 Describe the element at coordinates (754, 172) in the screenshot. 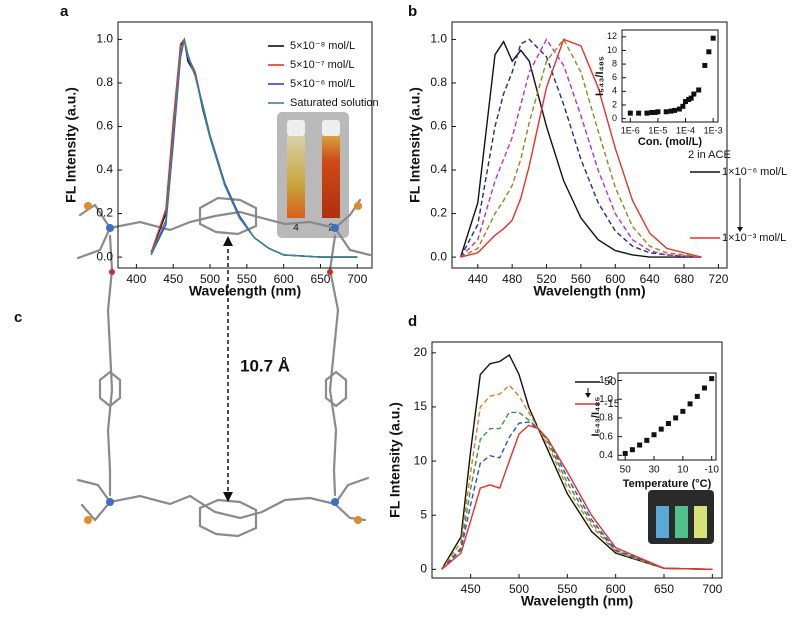

I see `legend-label: 1×10⁻⁶ mol/L` at that location.